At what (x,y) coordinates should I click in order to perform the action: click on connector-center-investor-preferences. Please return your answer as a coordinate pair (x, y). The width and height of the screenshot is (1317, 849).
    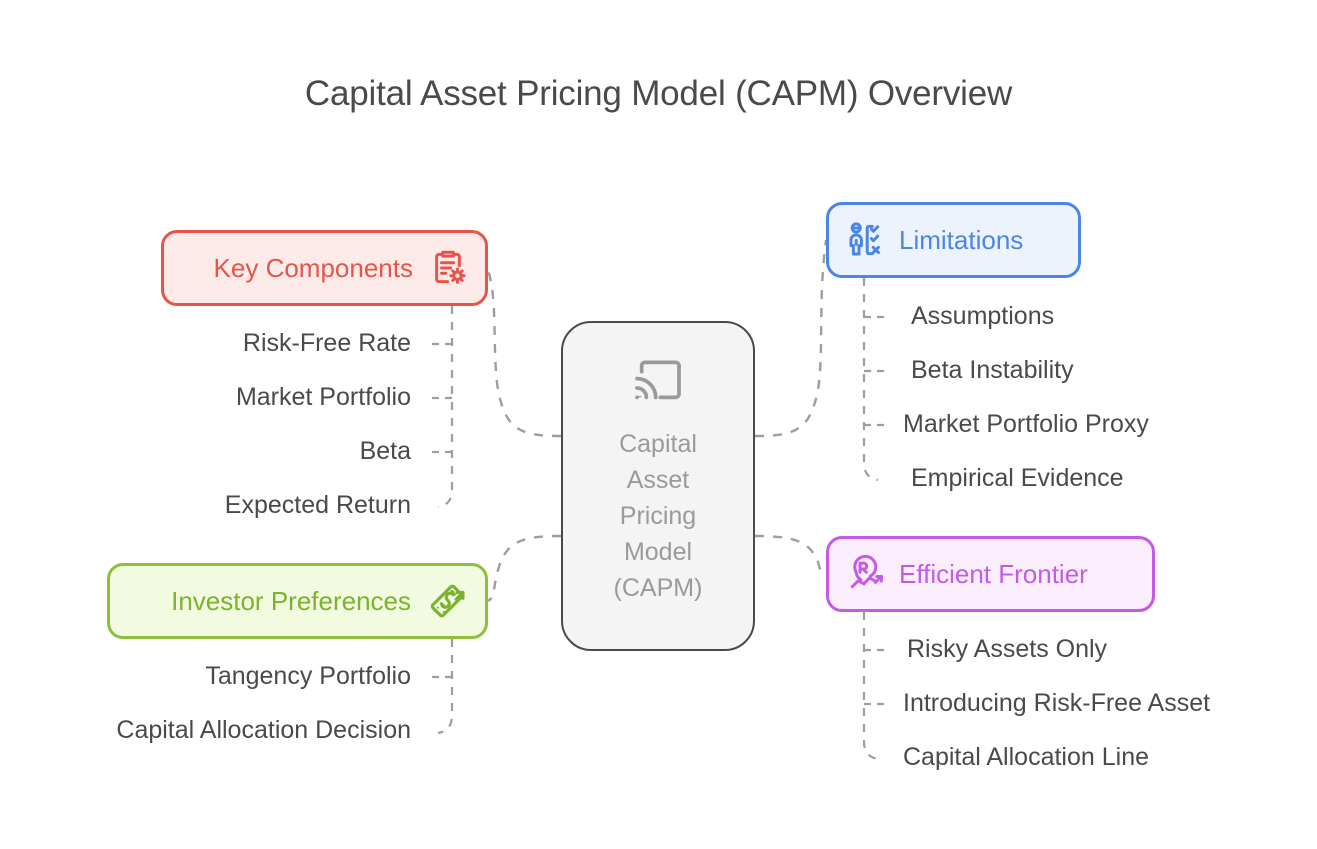
    Looking at the image, I should click on (524, 568).